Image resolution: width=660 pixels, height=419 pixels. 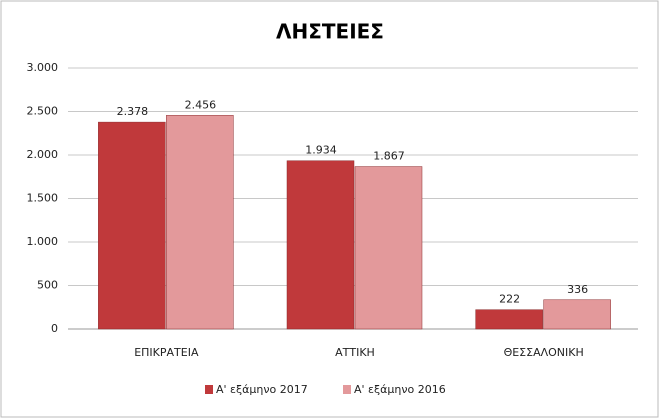 I want to click on legend-label: Α' εξάμηνο 2016, so click(x=400, y=389).